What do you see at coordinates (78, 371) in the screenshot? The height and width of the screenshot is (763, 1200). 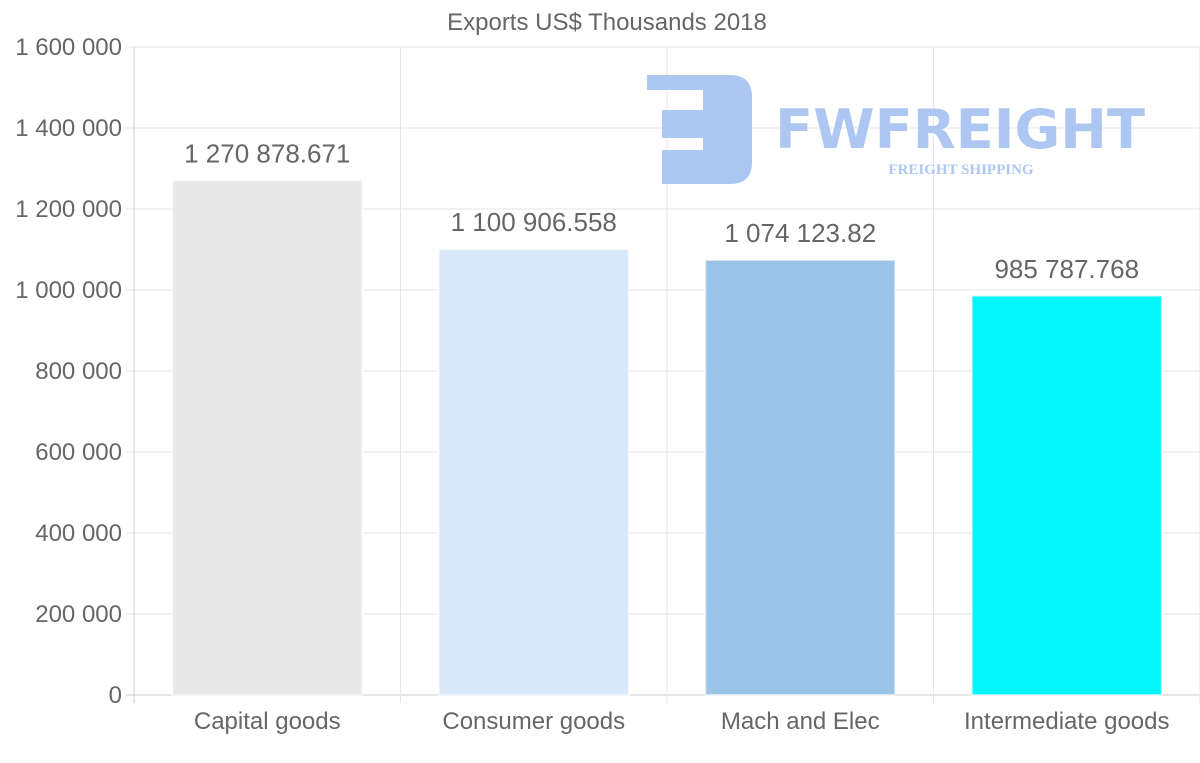 I see `y-tick-label: 800 000` at bounding box center [78, 371].